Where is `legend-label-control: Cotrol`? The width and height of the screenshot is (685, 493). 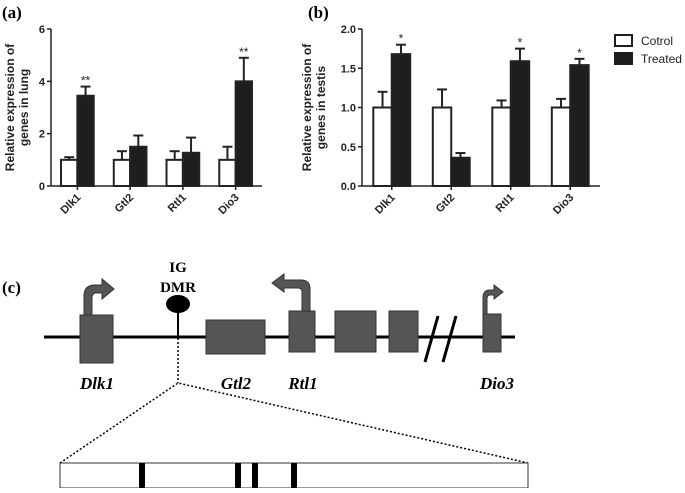 legend-label-control: Cotrol is located at coordinates (657, 41).